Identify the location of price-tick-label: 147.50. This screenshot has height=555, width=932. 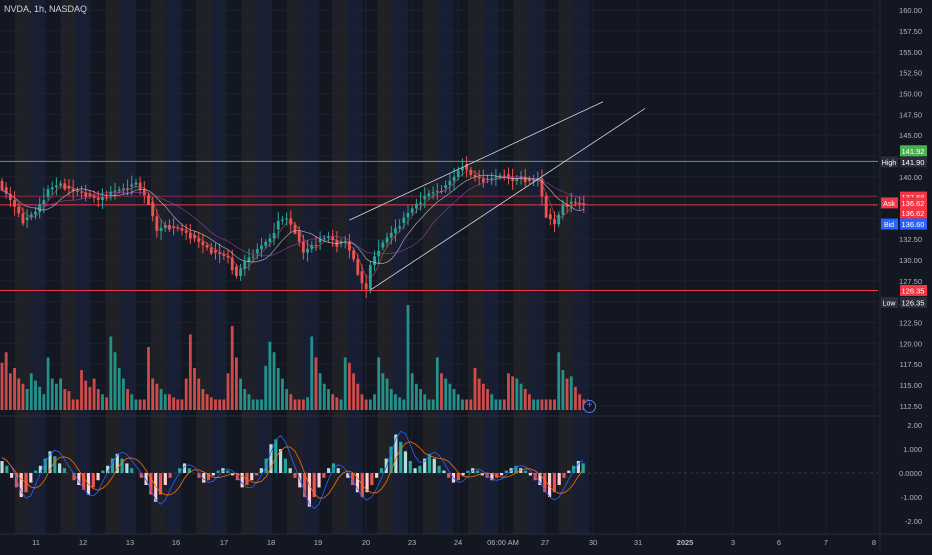
(910, 114).